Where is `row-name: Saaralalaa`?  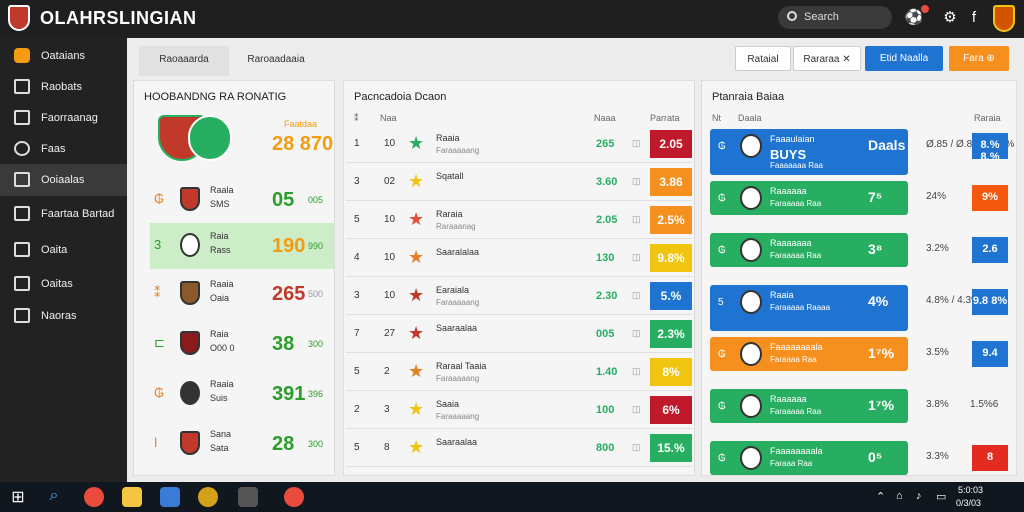 row-name: Saaralalaa is located at coordinates (458, 252).